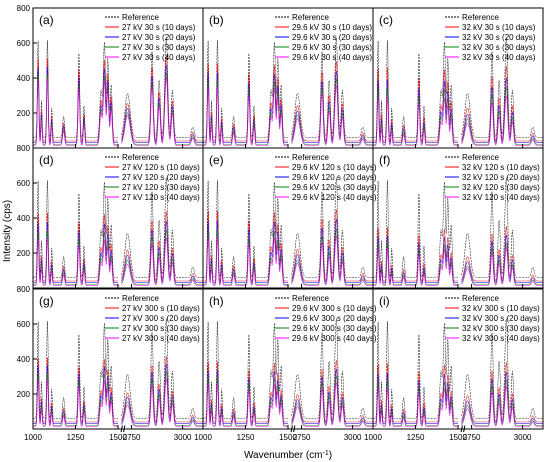  What do you see at coordinates (161, 318) in the screenshot?
I see `legend-label-days20: 27 kV 300 s (20 days)` at bounding box center [161, 318].